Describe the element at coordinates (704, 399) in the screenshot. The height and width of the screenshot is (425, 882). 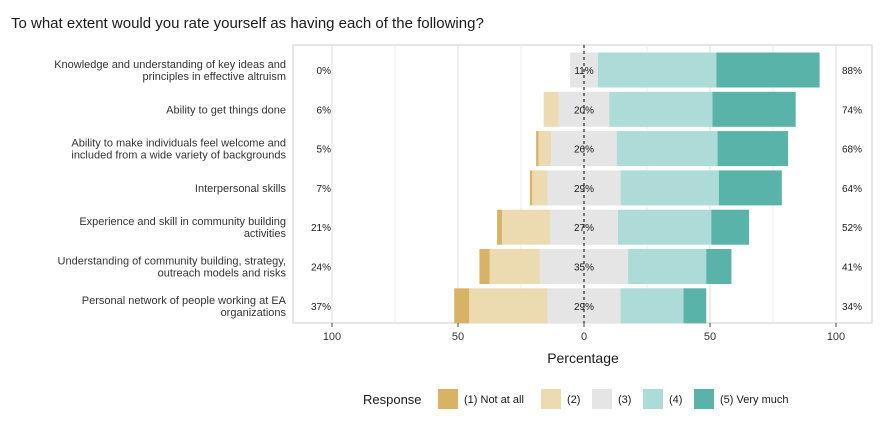
I see `legend-key-very-much` at that location.